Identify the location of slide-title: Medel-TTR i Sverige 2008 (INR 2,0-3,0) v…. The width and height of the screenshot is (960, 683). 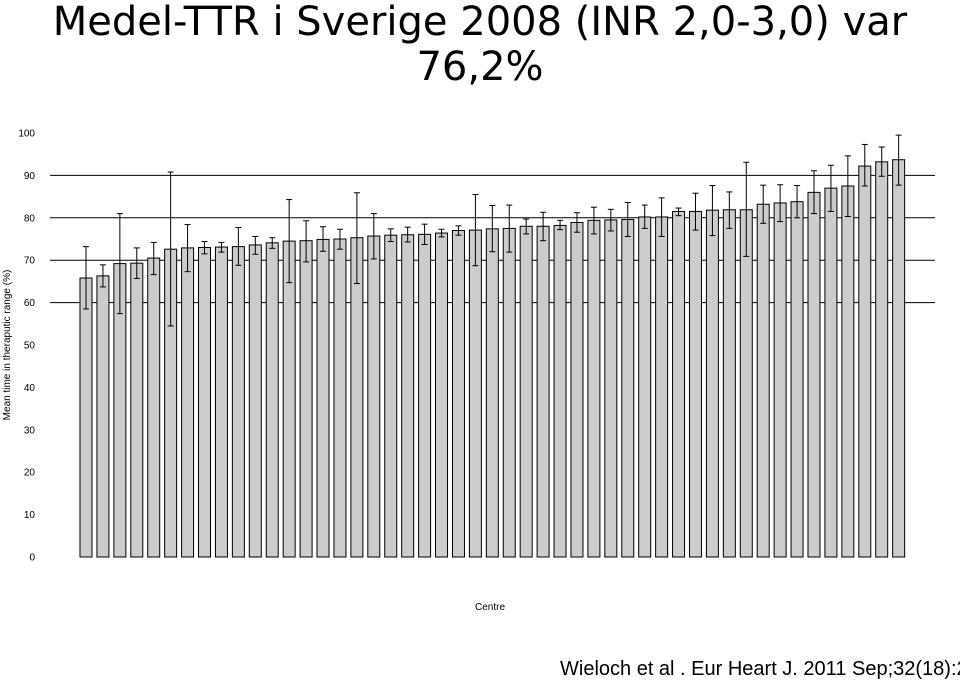
(480, 45).